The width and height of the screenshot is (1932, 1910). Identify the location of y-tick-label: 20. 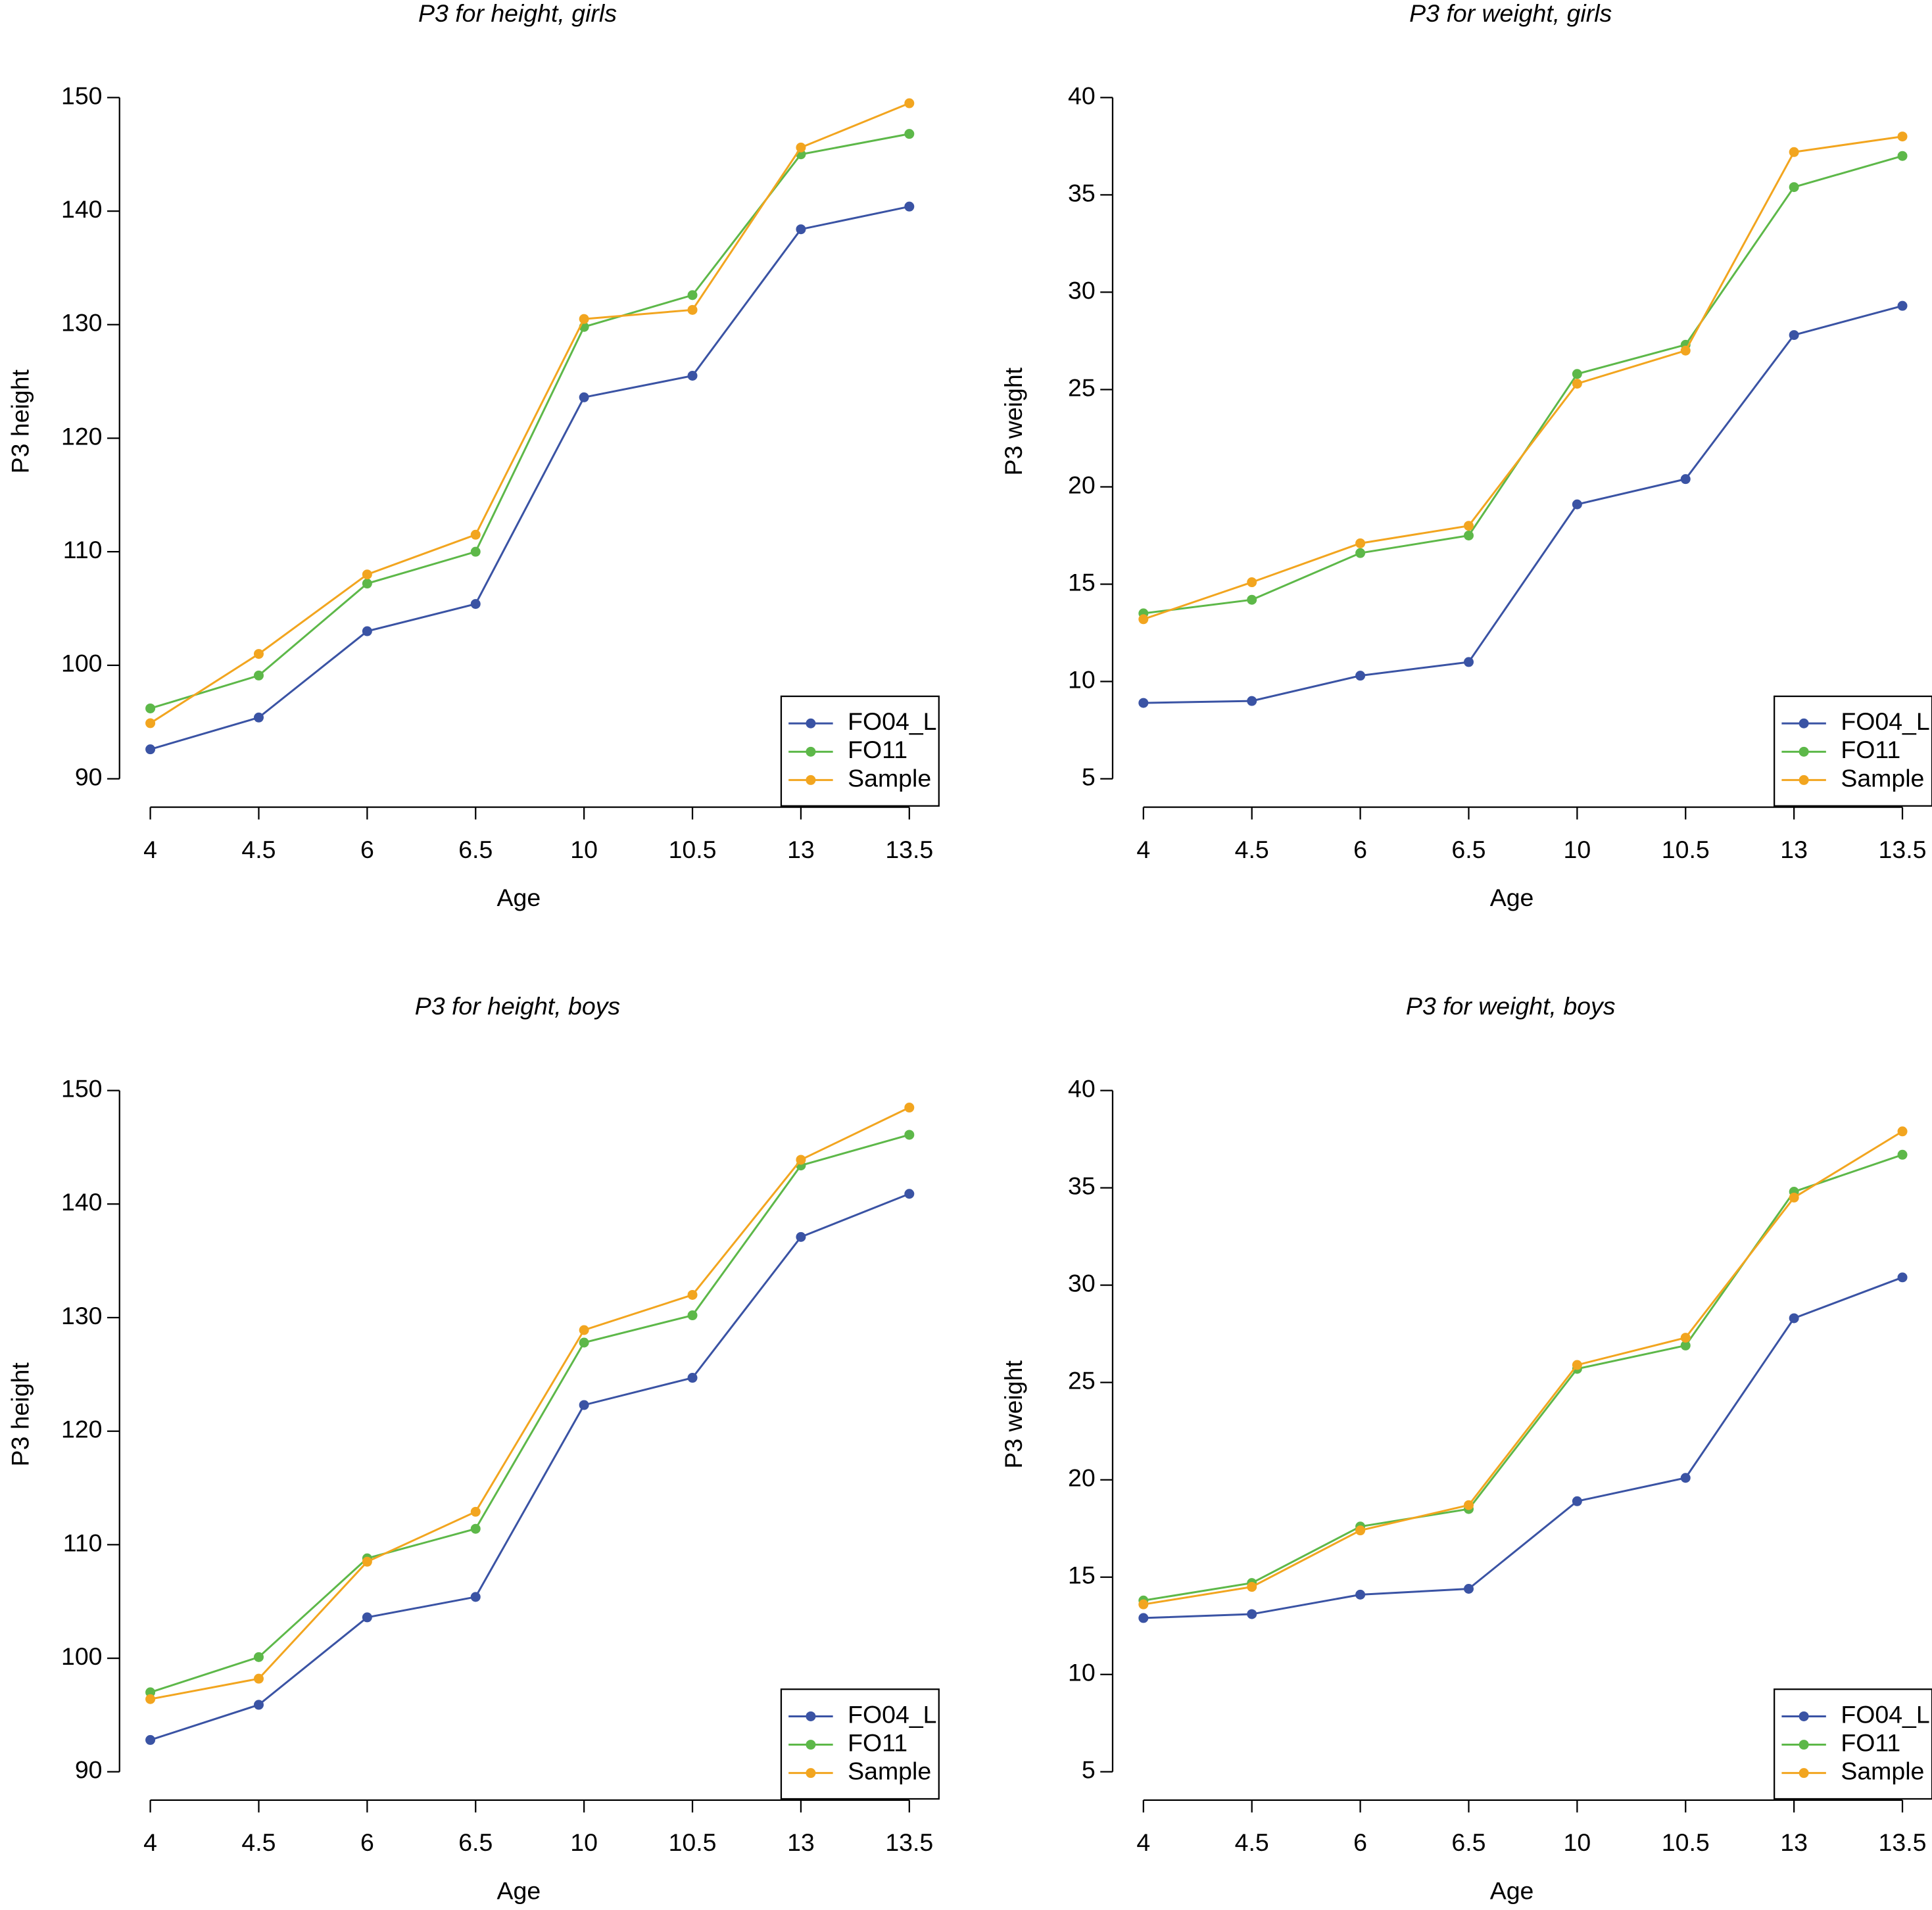
(1082, 484).